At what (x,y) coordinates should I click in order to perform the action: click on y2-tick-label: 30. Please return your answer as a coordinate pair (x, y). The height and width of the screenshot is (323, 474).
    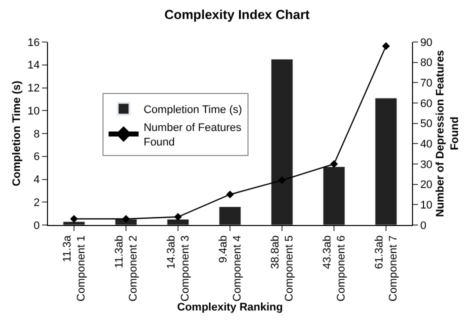
    Looking at the image, I should click on (426, 164).